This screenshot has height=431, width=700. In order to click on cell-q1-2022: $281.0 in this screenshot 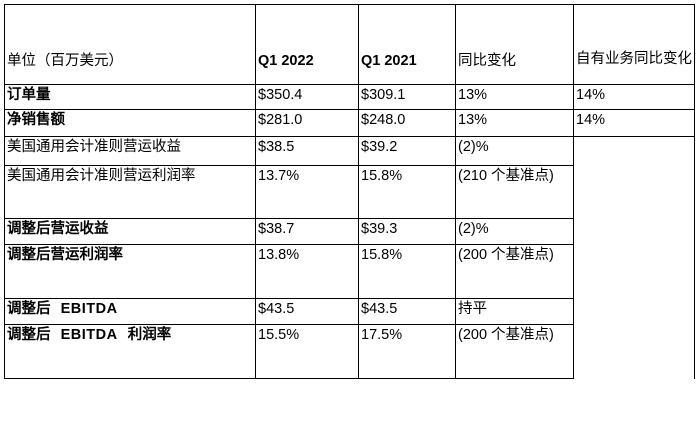, I will do `click(307, 123)`.